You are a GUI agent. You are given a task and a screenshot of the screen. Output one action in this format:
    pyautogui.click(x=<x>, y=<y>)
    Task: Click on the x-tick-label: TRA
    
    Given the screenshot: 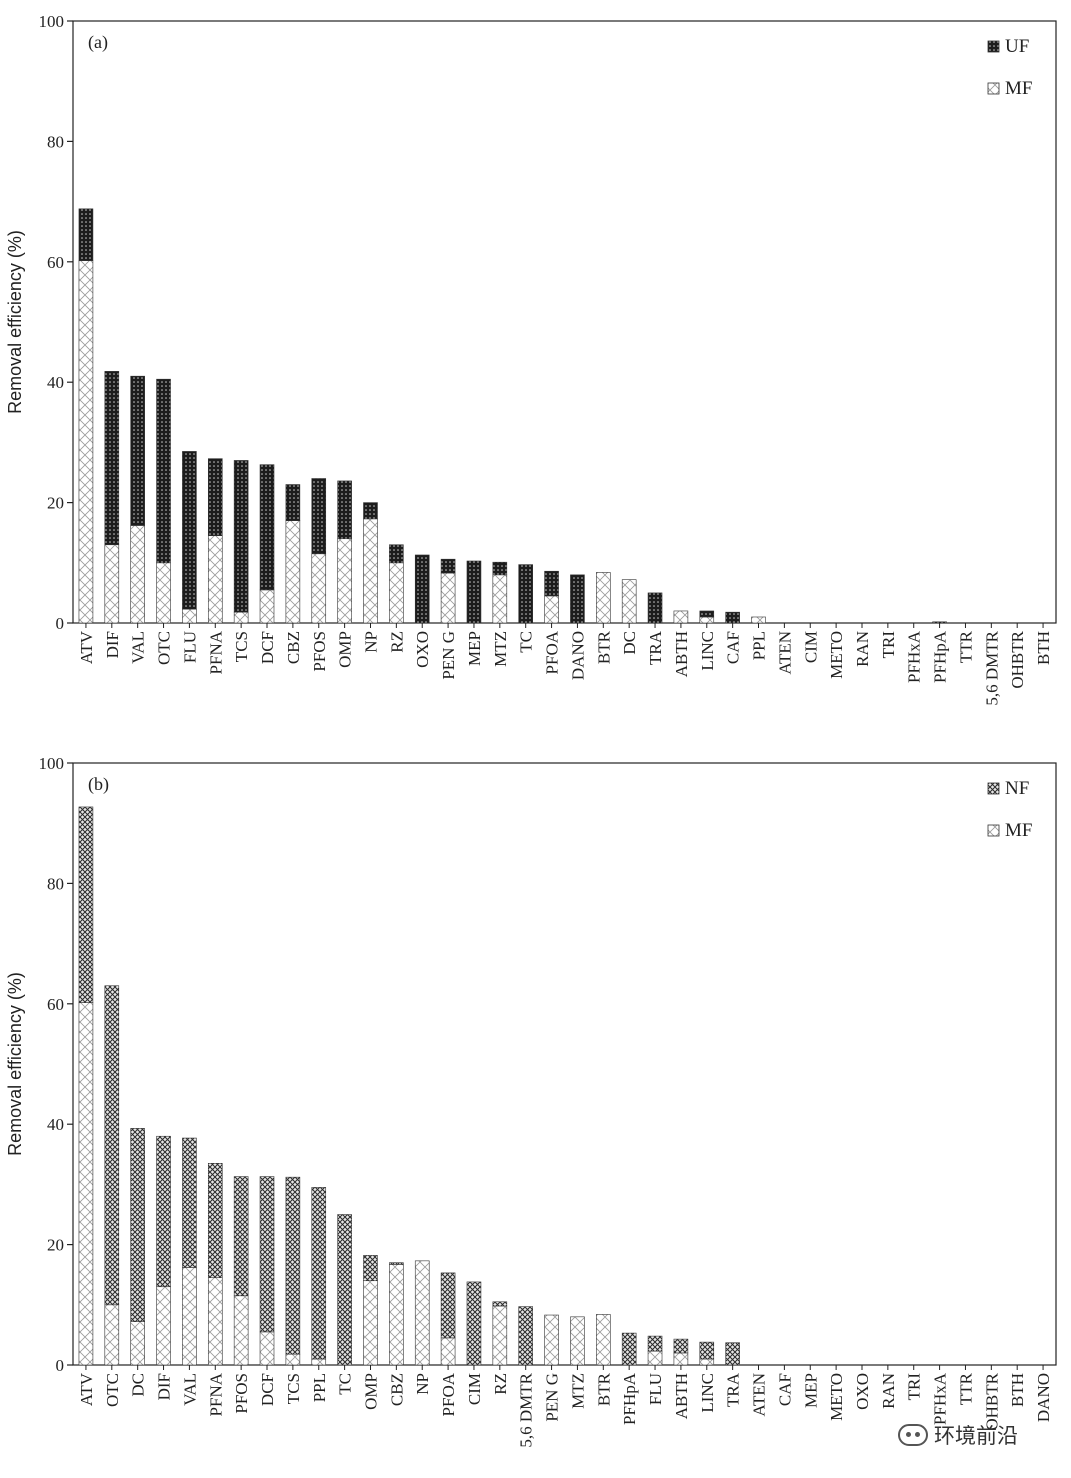 What is the action you would take?
    pyautogui.click(x=733, y=1389)
    